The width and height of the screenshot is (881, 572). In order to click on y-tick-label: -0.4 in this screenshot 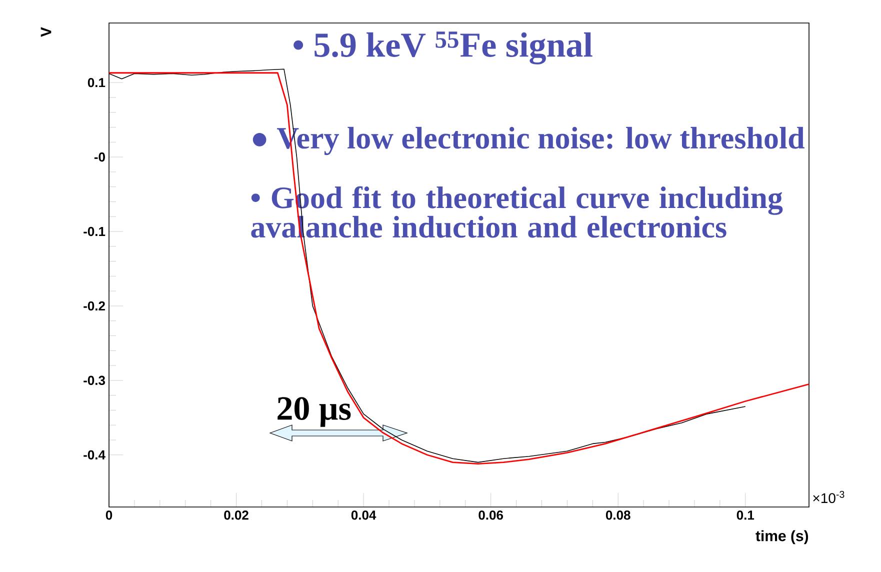, I will do `click(95, 455)`.